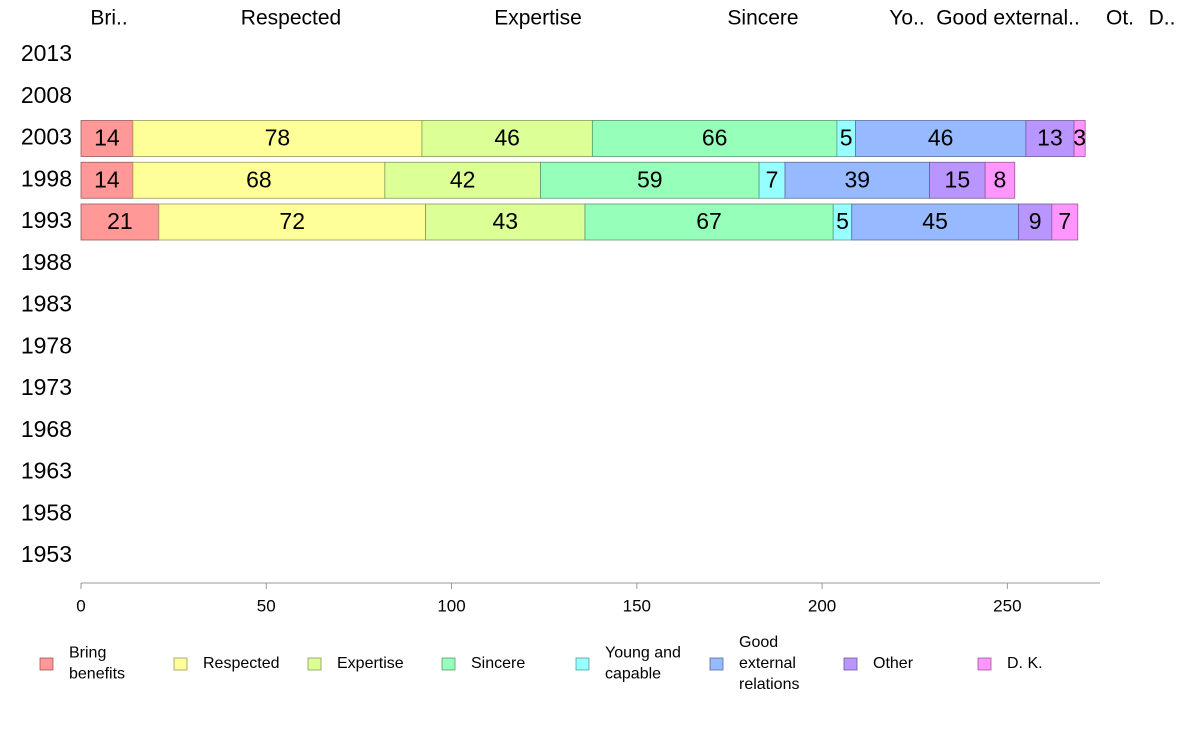  What do you see at coordinates (46, 304) in the screenshot?
I see `y-tick-label: 1983` at bounding box center [46, 304].